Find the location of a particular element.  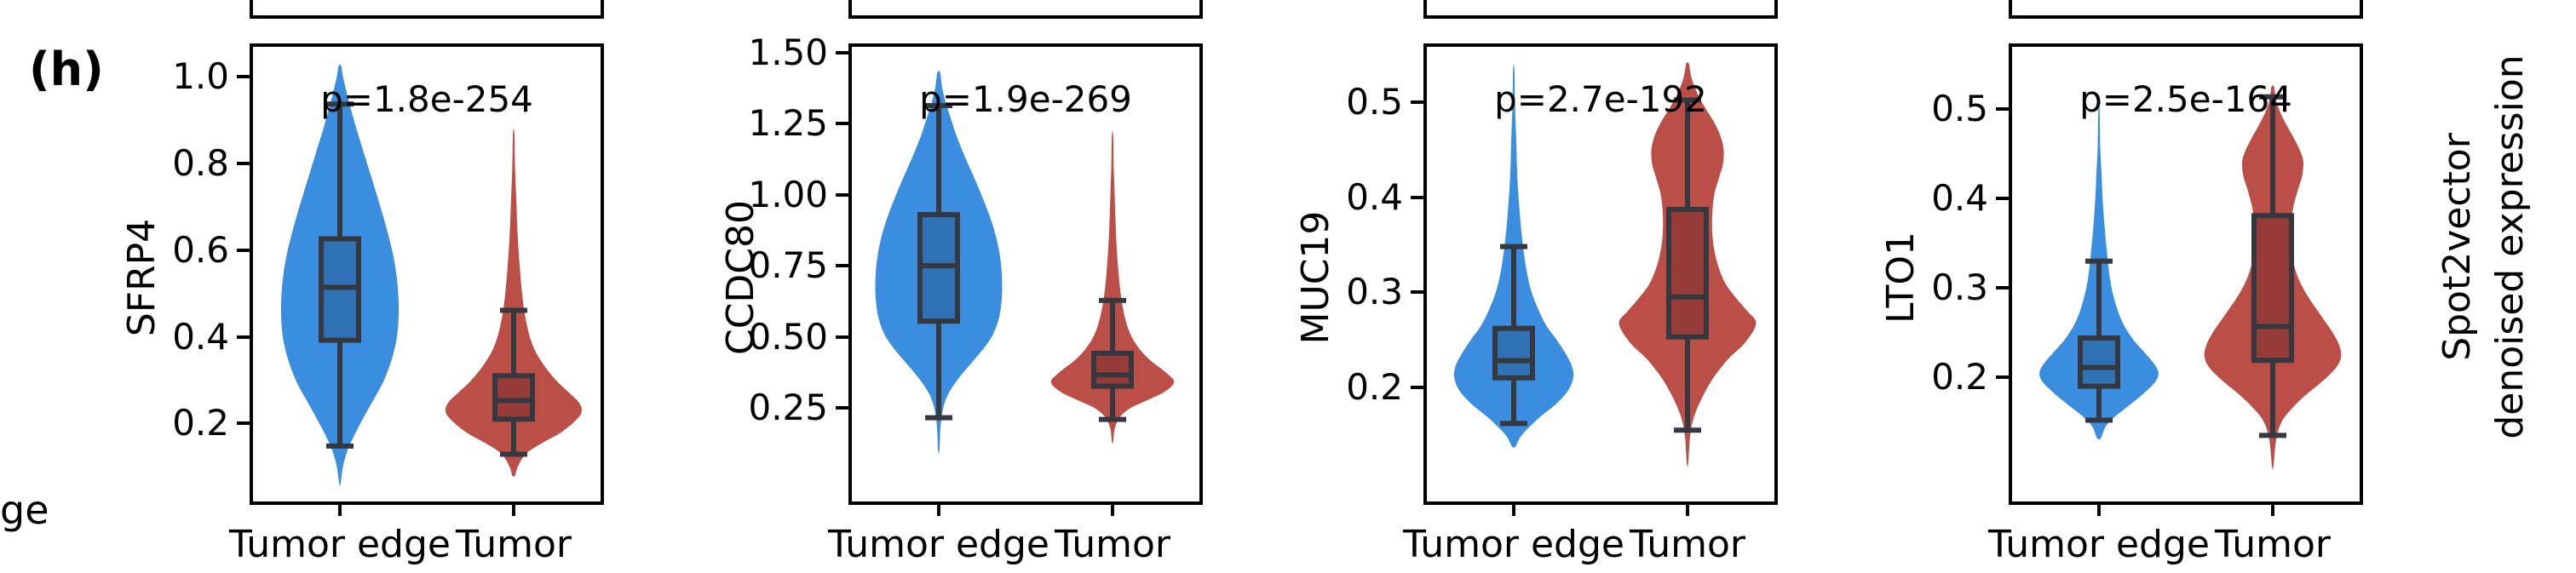

right-axis-label: Spot2vector denoised expression is located at coordinates (2484, 247).